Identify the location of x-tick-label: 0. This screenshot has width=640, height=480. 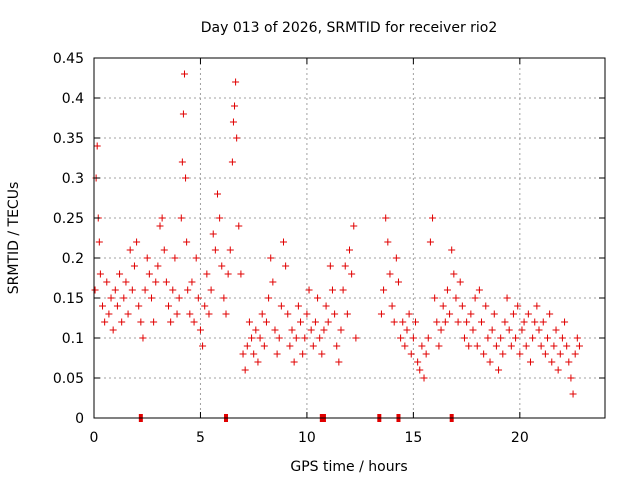
(94, 438).